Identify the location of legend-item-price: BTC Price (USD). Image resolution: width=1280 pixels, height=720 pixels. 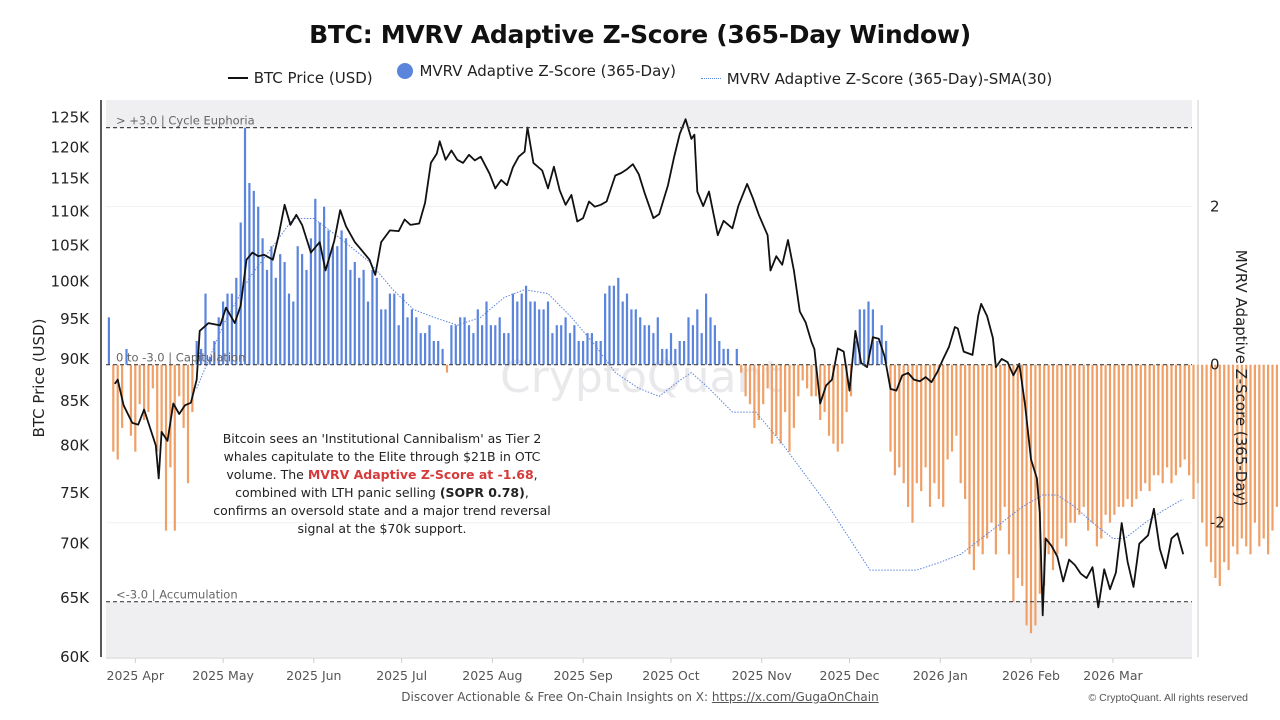
(300, 78).